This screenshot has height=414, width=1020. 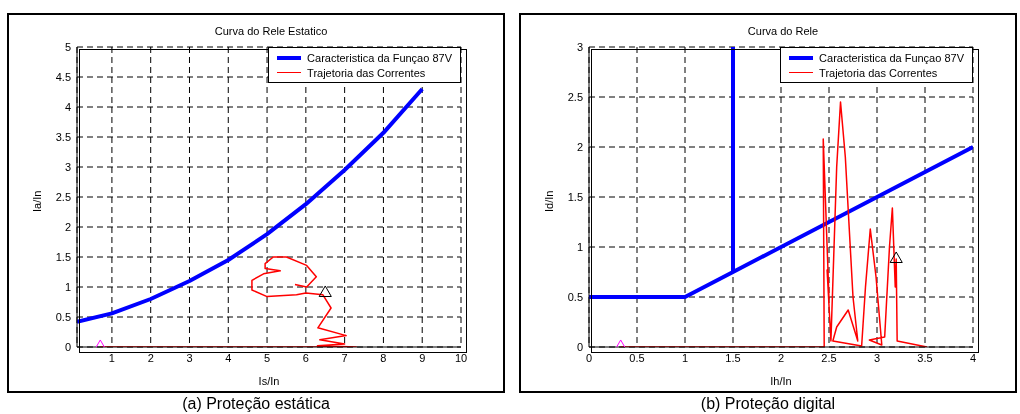 I want to click on chart-title: Curva do Rele Estatico, so click(x=271, y=31).